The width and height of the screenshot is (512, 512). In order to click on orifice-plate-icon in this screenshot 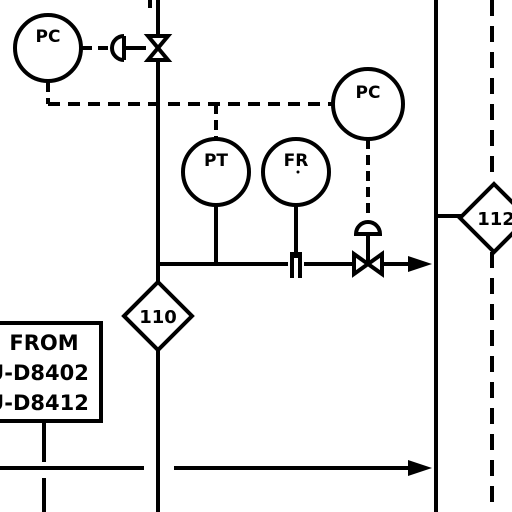, I will do `click(296, 265)`.